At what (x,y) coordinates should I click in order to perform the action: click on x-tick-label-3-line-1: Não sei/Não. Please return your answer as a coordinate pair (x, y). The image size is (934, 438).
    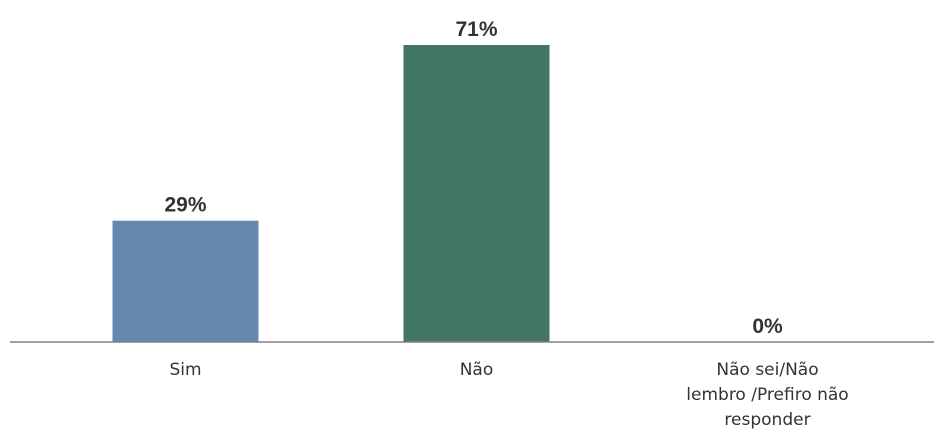
    Looking at the image, I should click on (767, 370).